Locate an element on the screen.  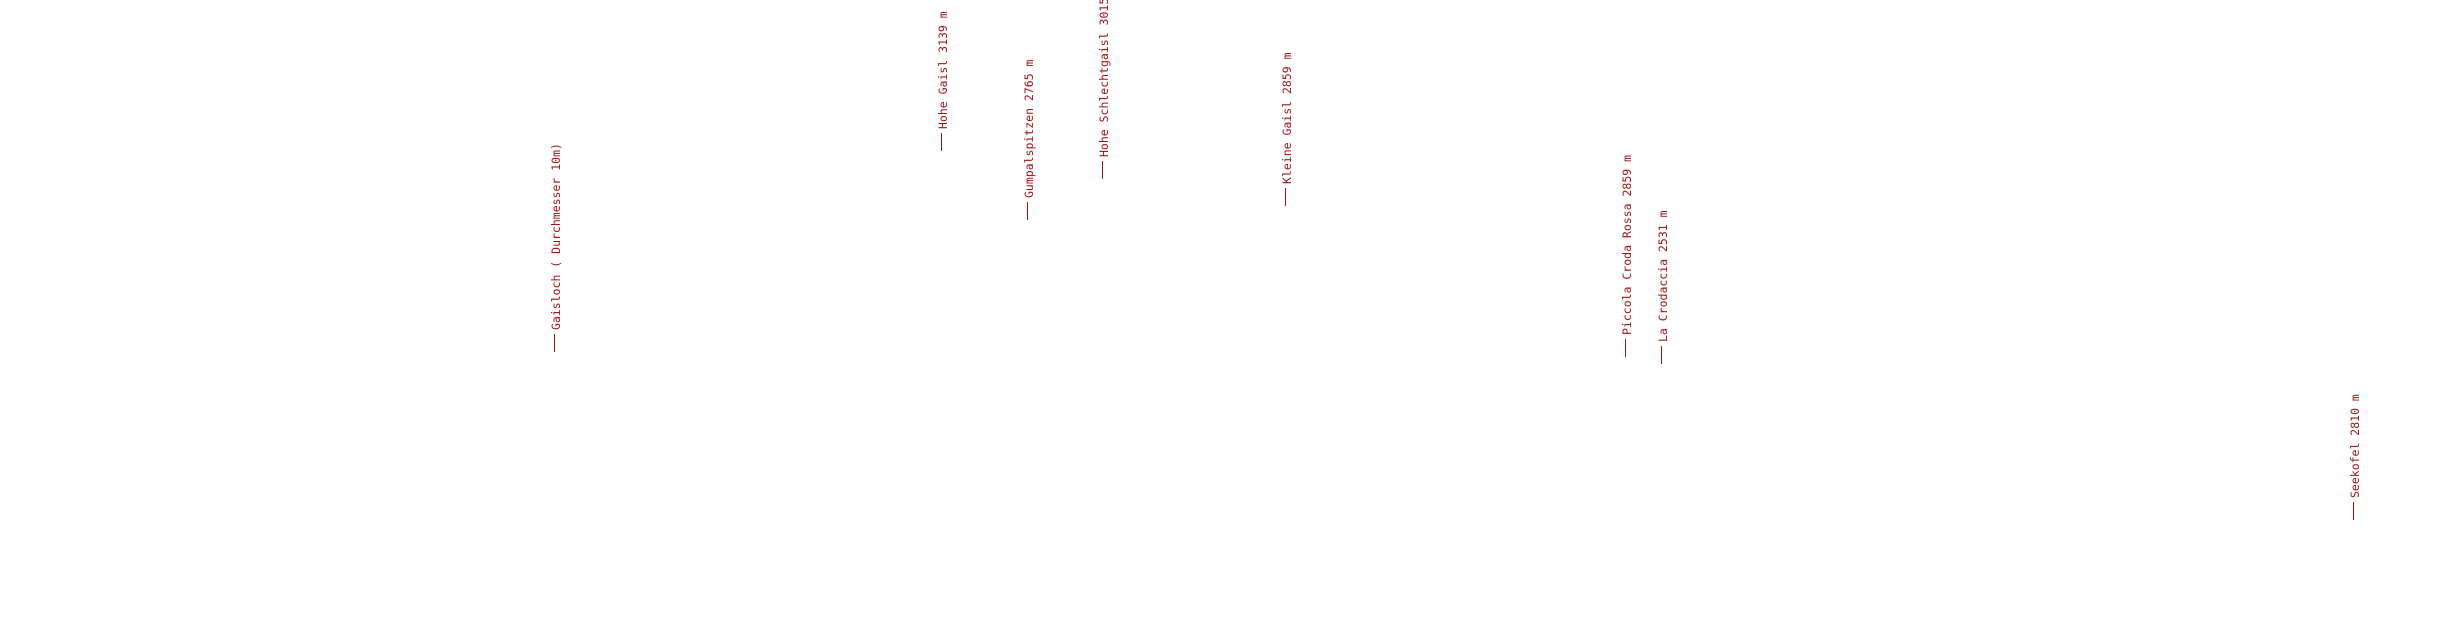
label-hohe-schlechtgaisl: Hohe Schlechtgaisl 3015 m is located at coordinates (1104, 89).